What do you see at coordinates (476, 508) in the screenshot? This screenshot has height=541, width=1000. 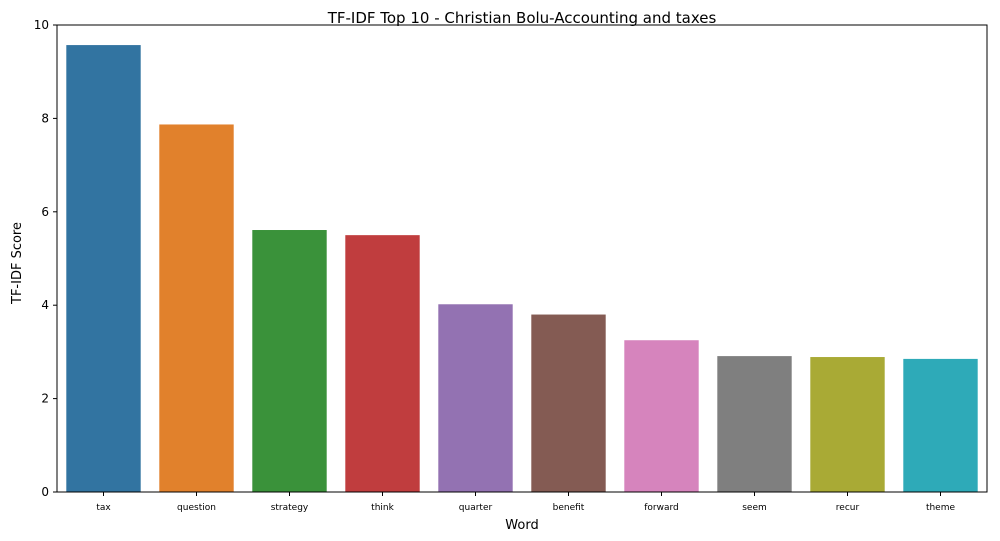 I see `x-tick-label: quarter` at bounding box center [476, 508].